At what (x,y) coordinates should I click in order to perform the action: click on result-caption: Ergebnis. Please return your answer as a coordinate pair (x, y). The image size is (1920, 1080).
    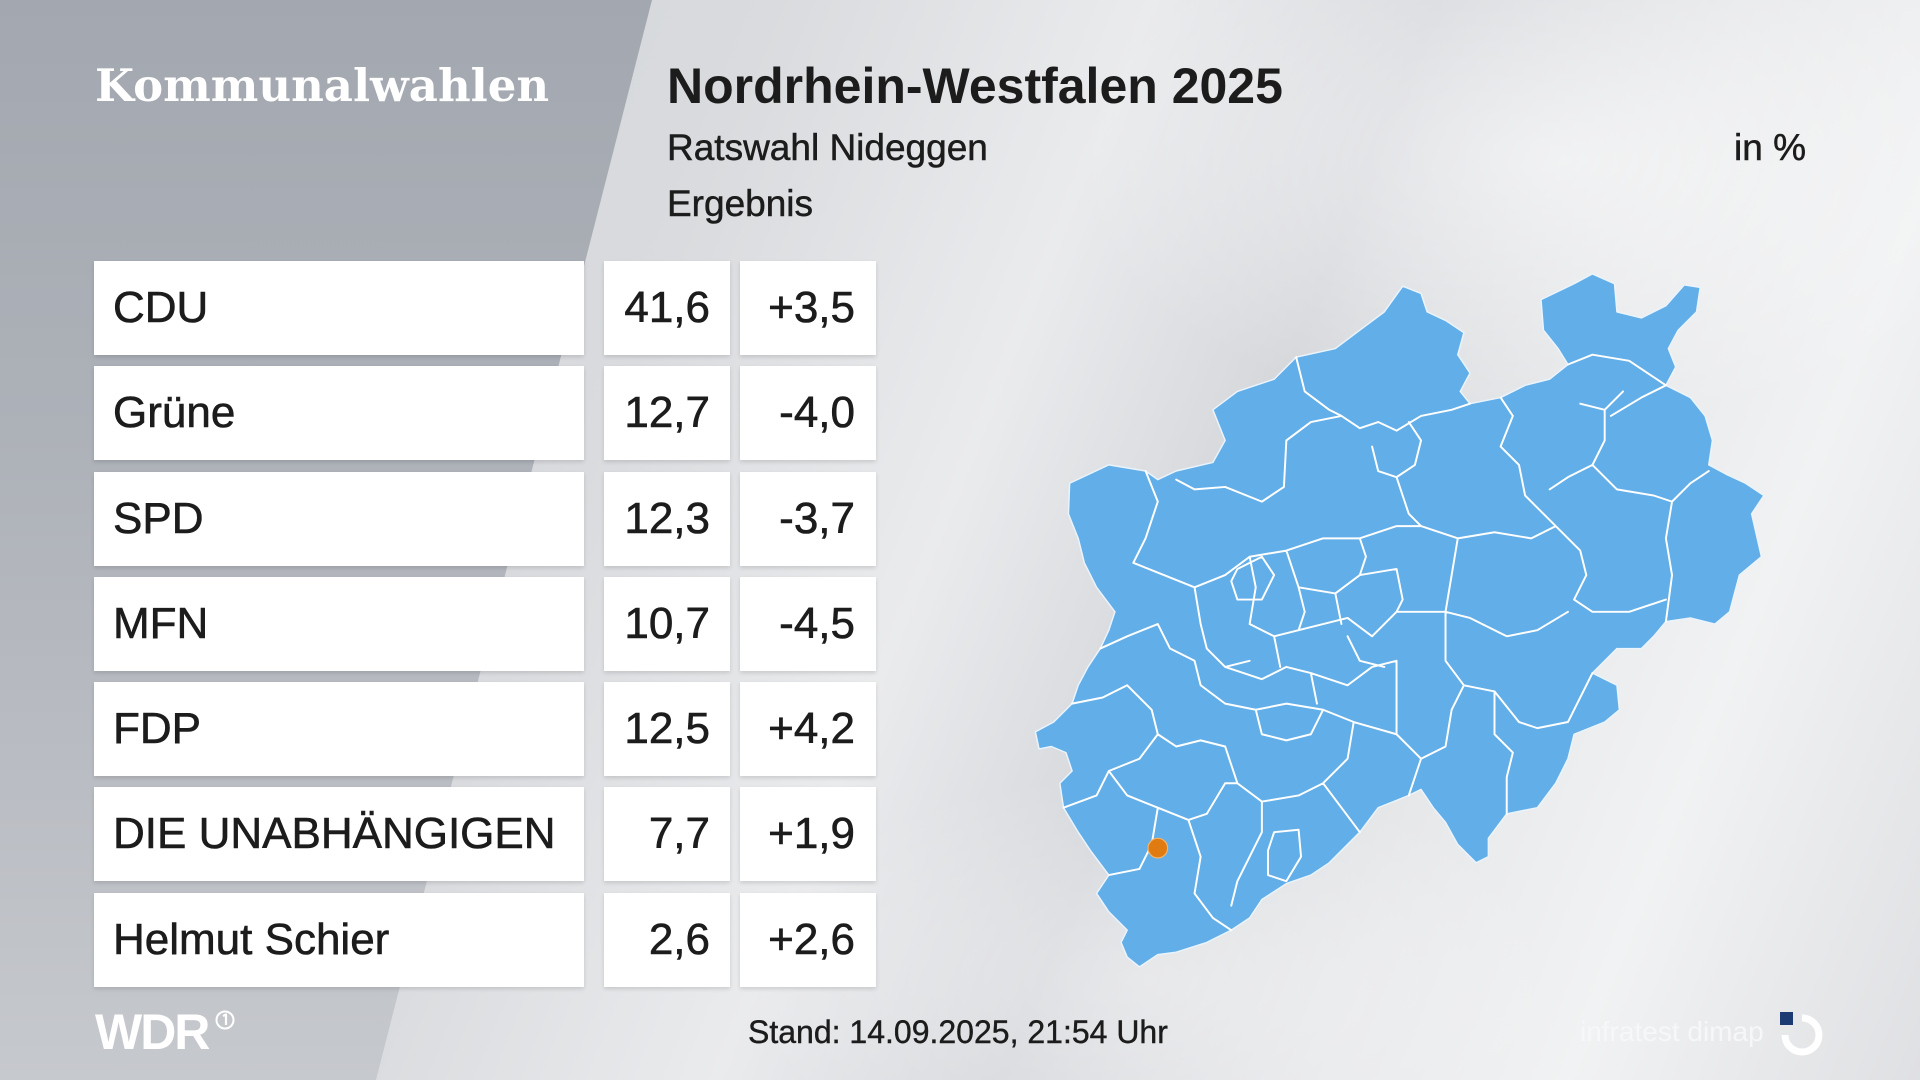
    Looking at the image, I should click on (740, 203).